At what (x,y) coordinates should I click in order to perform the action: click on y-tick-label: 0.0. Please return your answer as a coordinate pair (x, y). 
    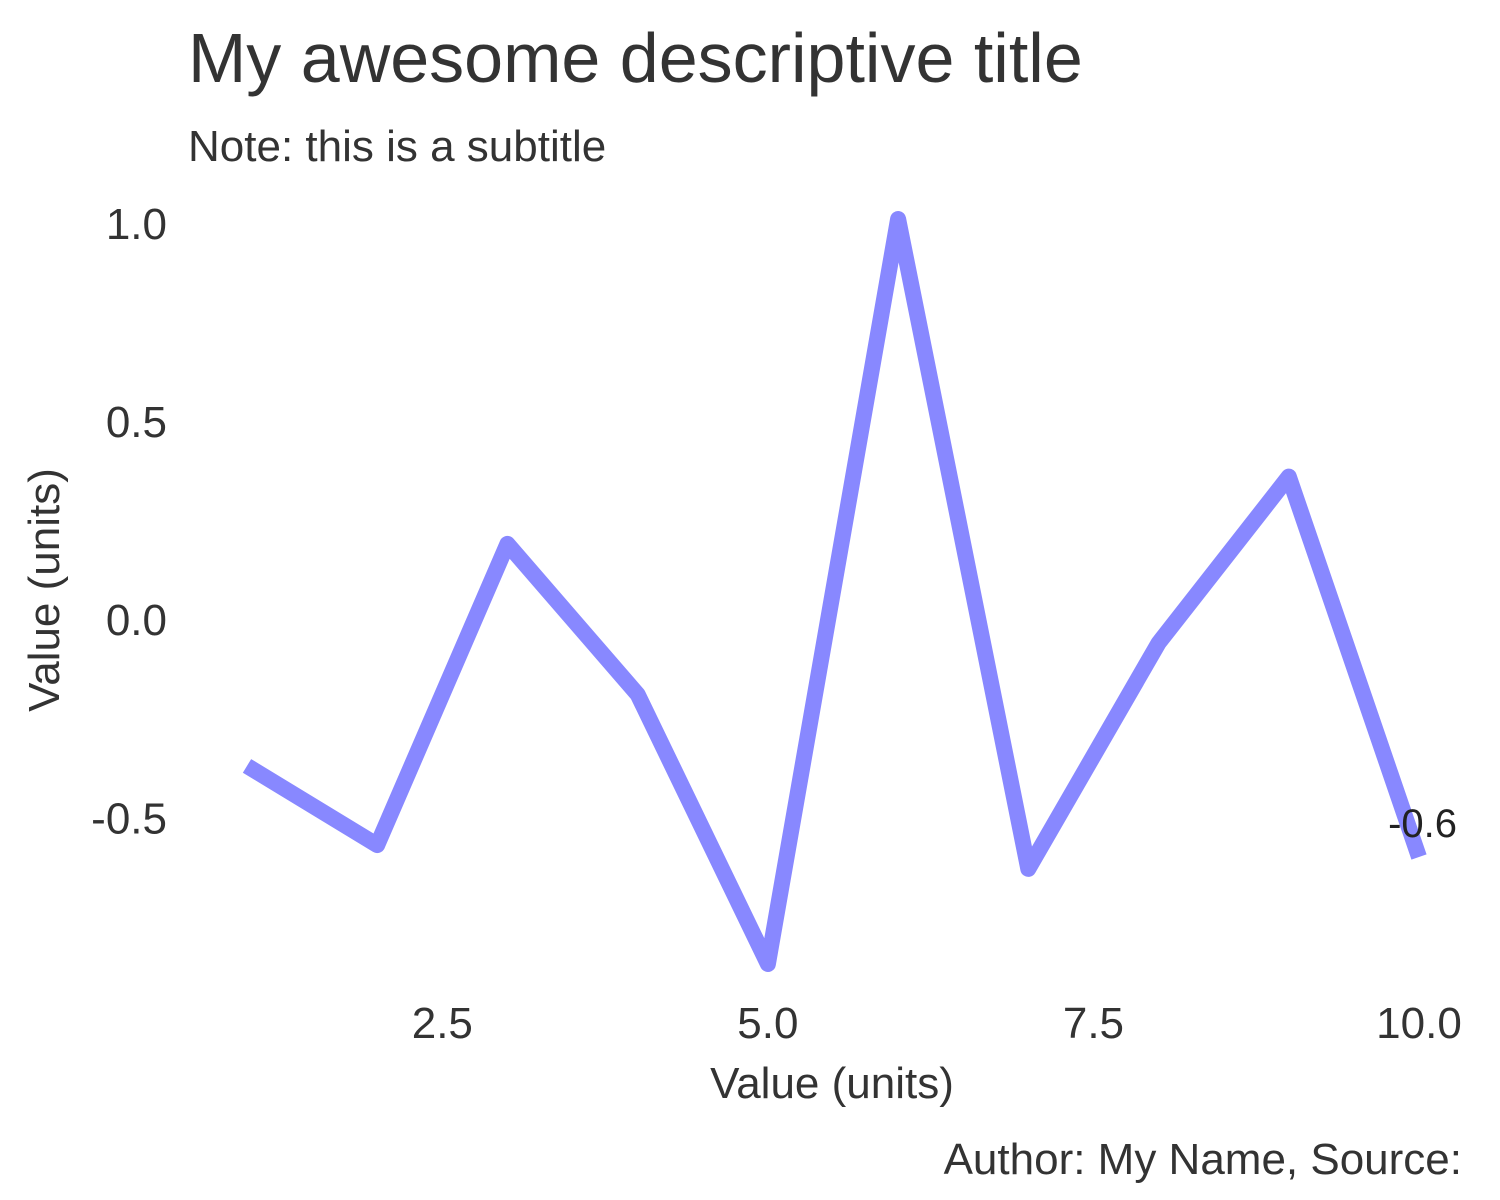
    Looking at the image, I should click on (136, 620).